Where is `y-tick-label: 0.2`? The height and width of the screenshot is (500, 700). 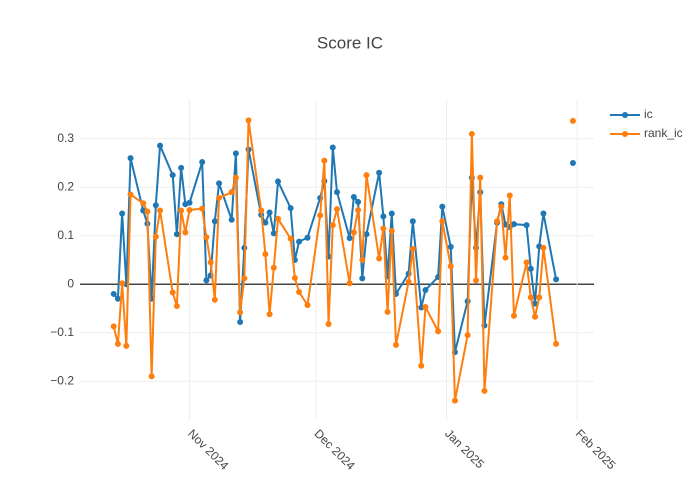
y-tick-label: 0.2 is located at coordinates (65, 186).